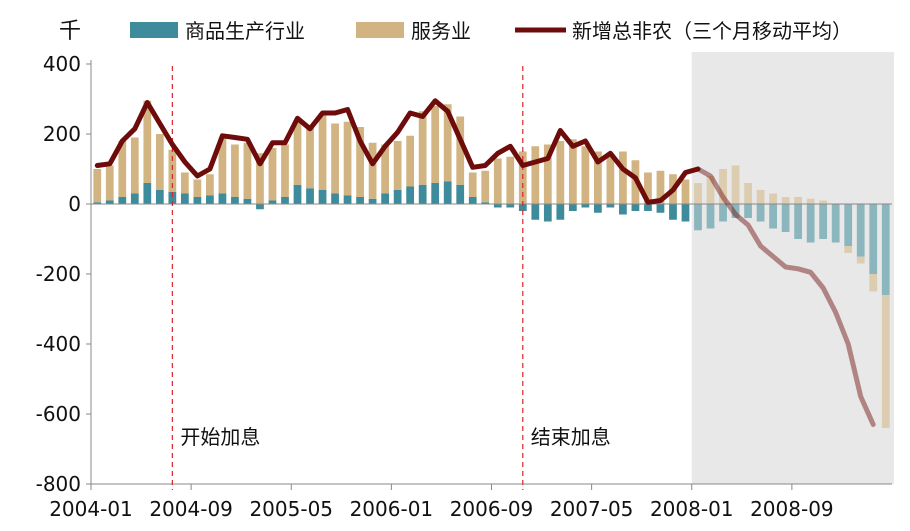 The width and height of the screenshot is (910, 531). Describe the element at coordinates (74, 204) in the screenshot. I see `y-tick-label: 0` at that location.